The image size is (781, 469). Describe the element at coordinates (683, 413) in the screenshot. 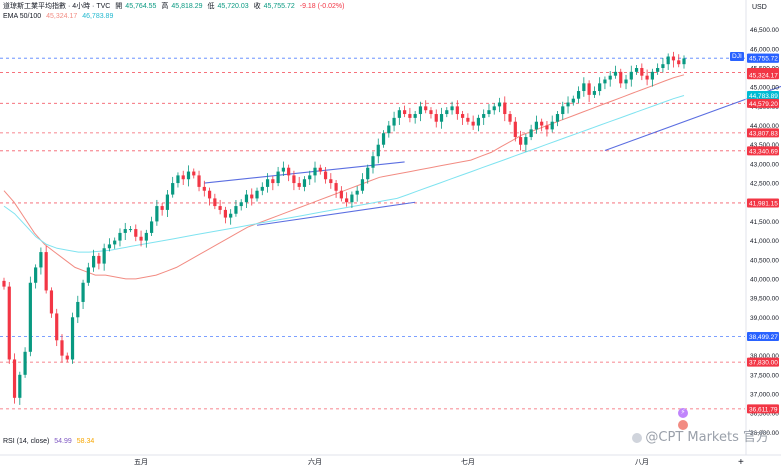

I see `lightning-icon: ⚡` at that location.